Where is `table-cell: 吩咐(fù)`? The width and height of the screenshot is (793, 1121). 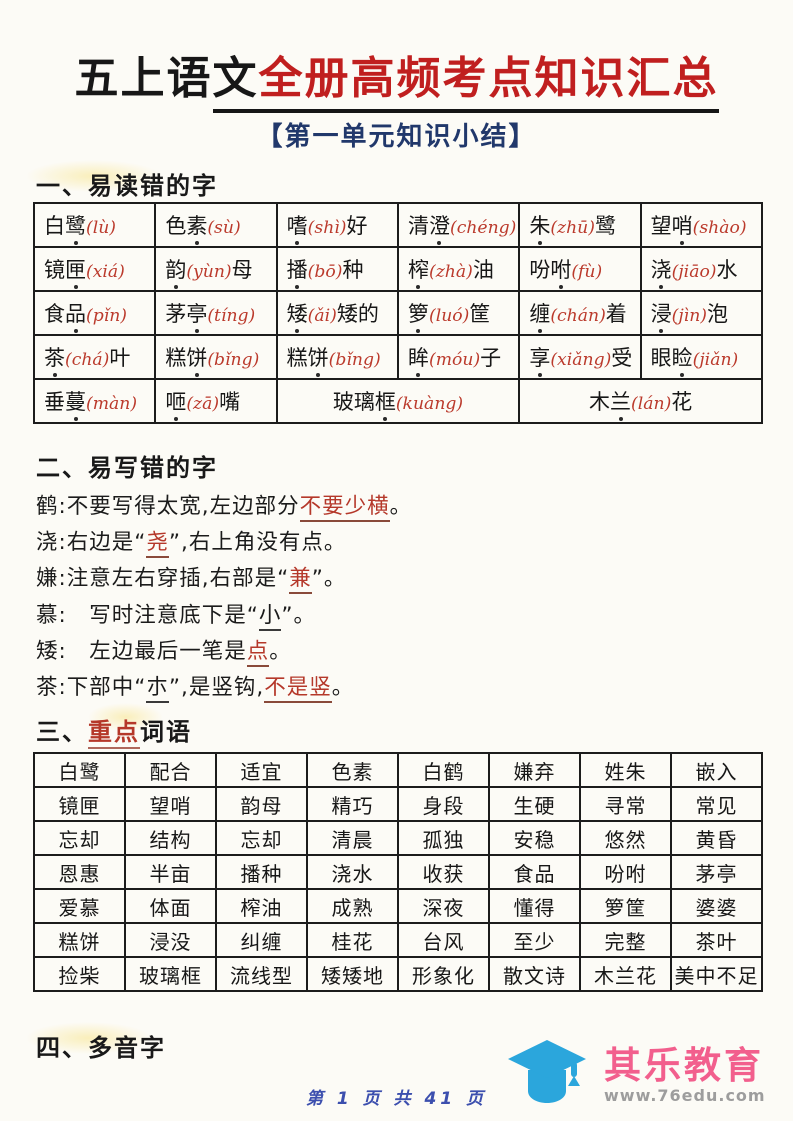
table-cell: 吩咐(fù) is located at coordinates (580, 269).